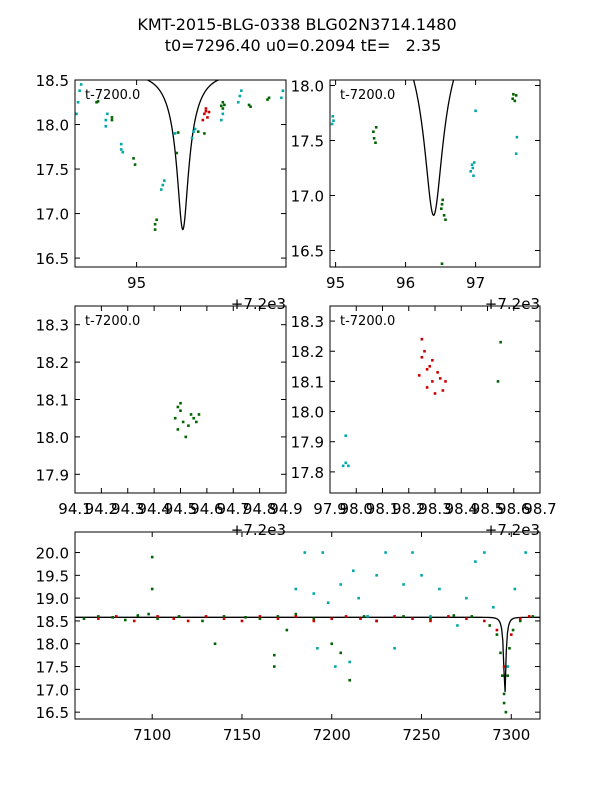  I want to click on y-tick-label: 17.9, so click(52, 475).